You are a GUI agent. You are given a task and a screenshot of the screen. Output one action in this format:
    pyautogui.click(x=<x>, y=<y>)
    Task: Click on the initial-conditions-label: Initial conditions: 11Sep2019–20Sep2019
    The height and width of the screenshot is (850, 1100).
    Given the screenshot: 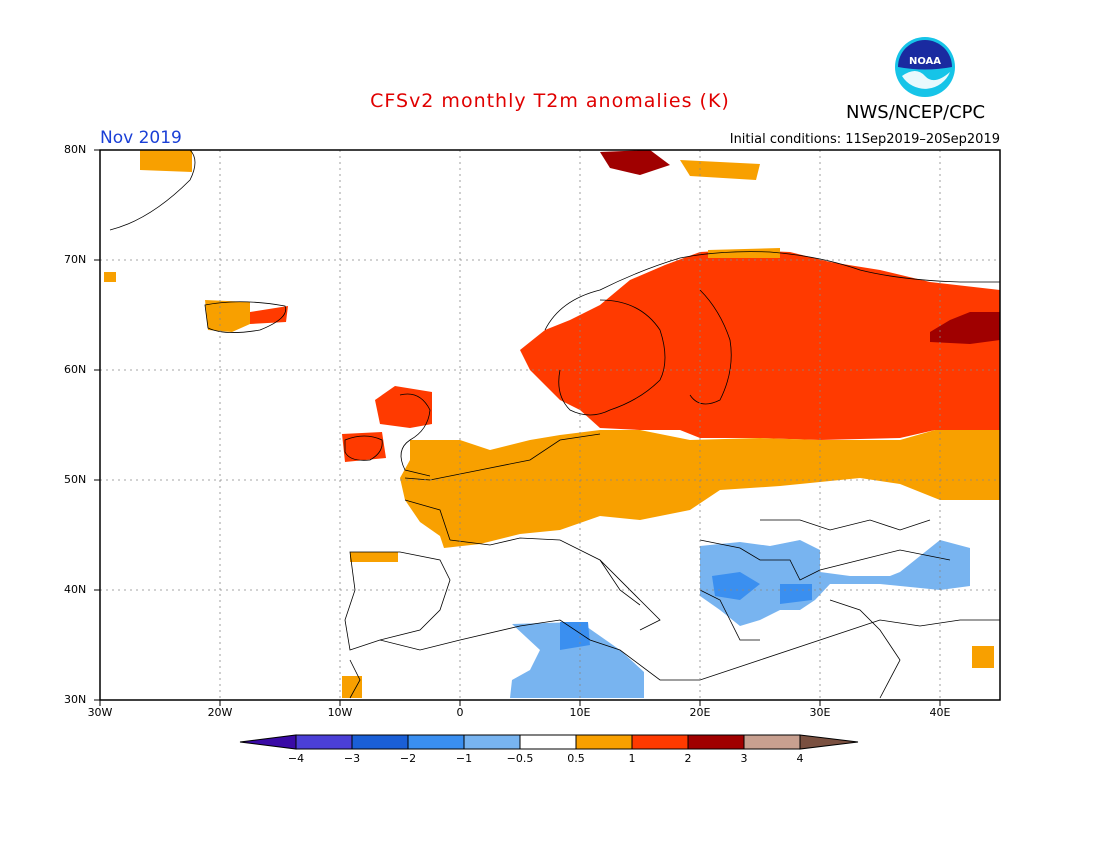 What is the action you would take?
    pyautogui.click(x=864, y=139)
    